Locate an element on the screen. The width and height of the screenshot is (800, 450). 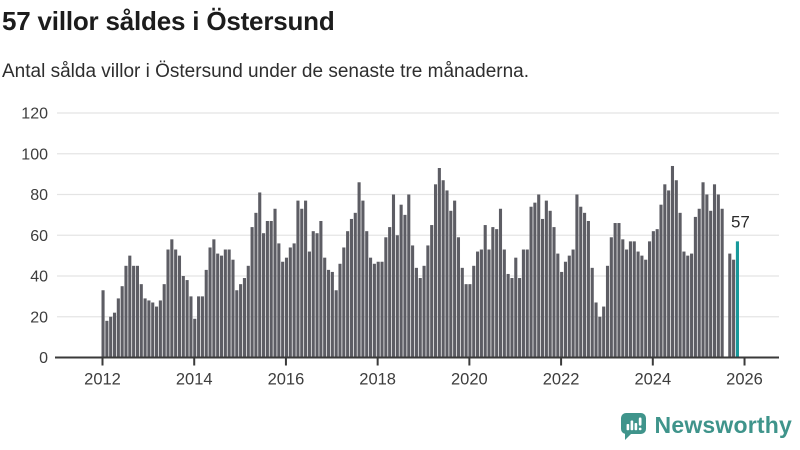
y-axis-tick-label: 40 is located at coordinates (39, 277).